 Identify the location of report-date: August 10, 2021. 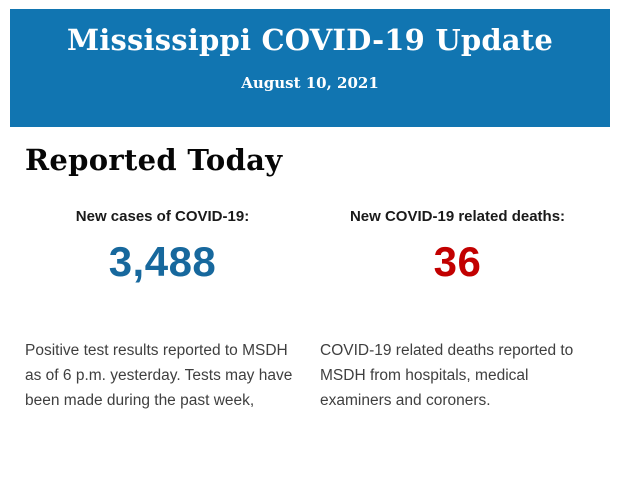
(310, 83).